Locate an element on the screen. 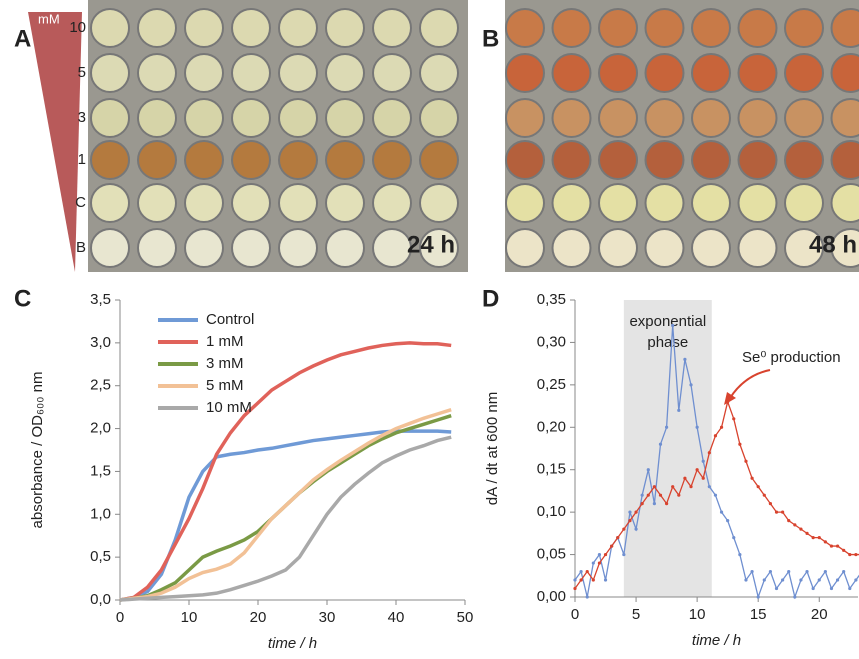 This screenshot has width=859, height=659. y-tick-label: 0,35 is located at coordinates (551, 299).